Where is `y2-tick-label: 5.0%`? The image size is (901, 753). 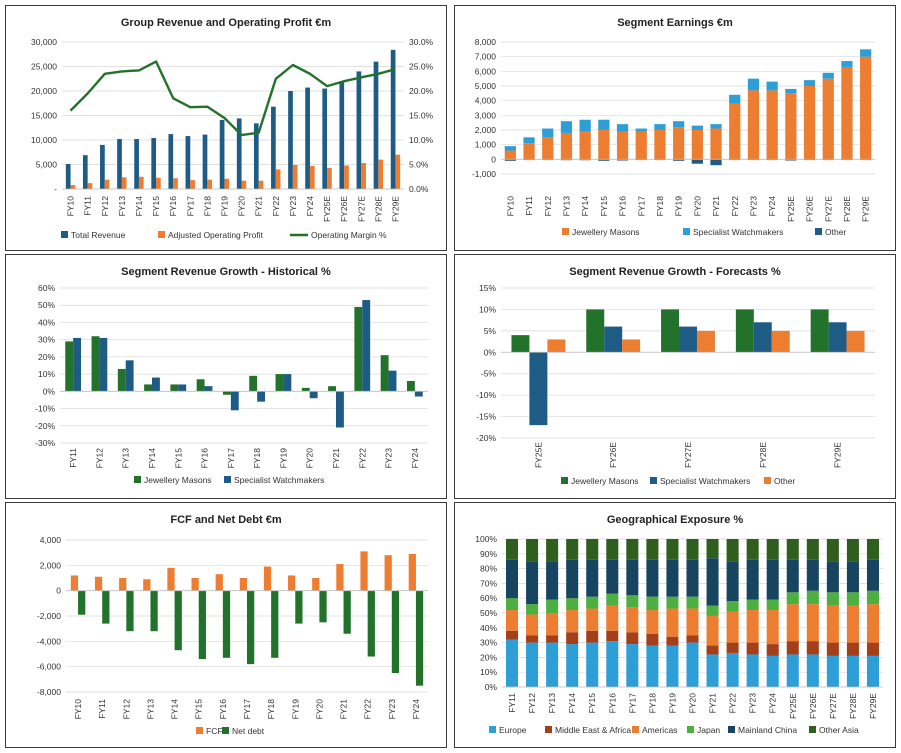 y2-tick-label: 5.0% is located at coordinates (419, 165).